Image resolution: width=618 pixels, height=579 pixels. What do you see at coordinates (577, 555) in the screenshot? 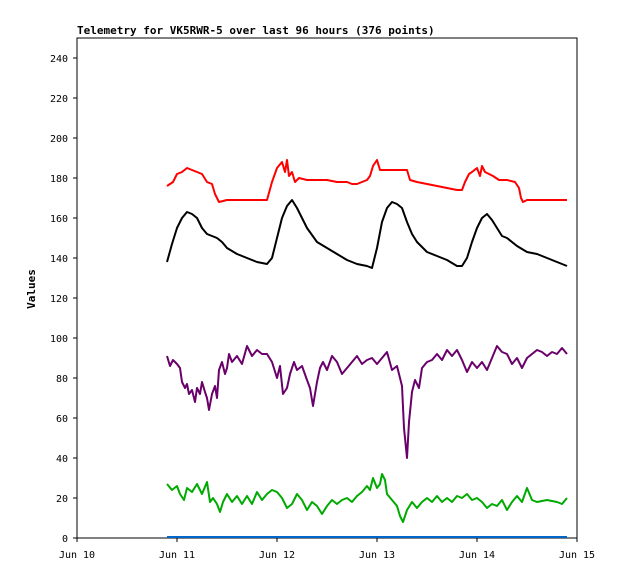
I see `x-tick-label: Jun 15` at bounding box center [577, 555].